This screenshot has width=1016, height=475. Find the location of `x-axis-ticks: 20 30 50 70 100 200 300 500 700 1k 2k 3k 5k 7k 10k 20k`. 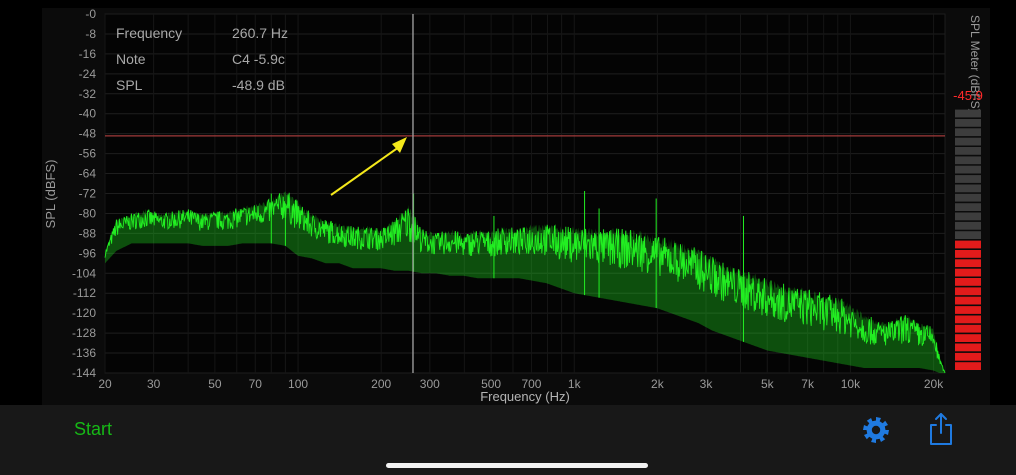

x-axis-ticks: 20 30 50 70 100 200 300 500 700 1k 2k 3k 5k 7k 10k 20k is located at coordinates (521, 384).